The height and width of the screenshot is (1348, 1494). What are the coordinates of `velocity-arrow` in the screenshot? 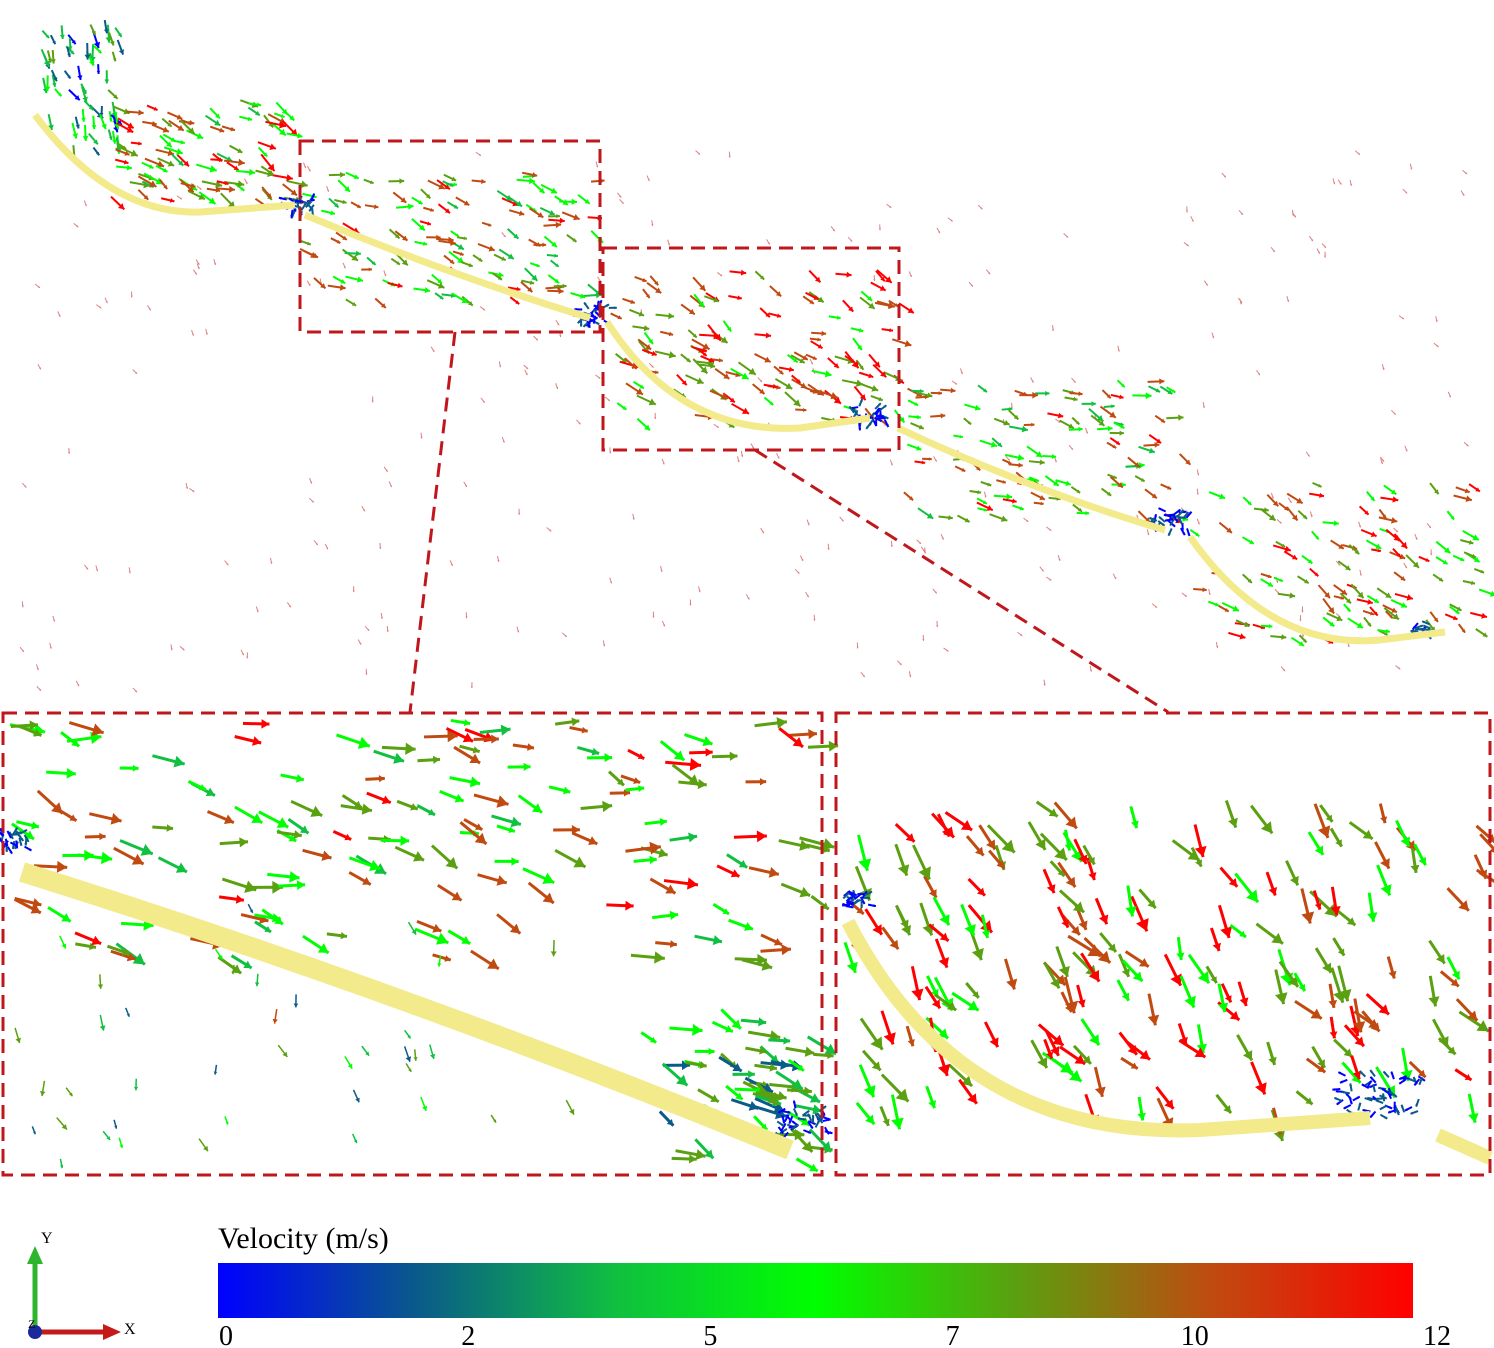 It's located at (2, 834).